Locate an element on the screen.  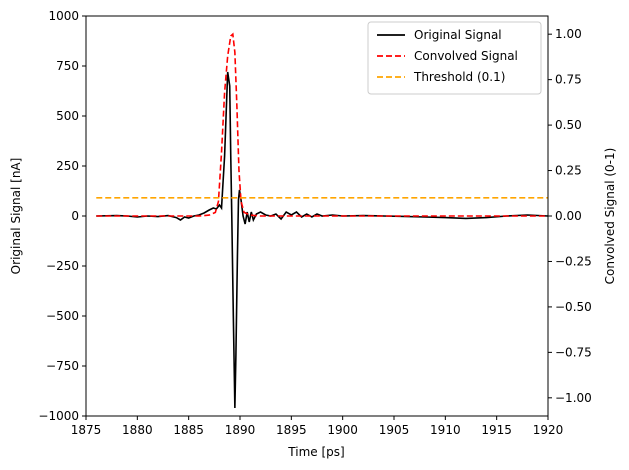
x-axis: 1875 1880 1885 1890 1895 1900 1905 1910 1915 1920 is located at coordinates (317, 426).